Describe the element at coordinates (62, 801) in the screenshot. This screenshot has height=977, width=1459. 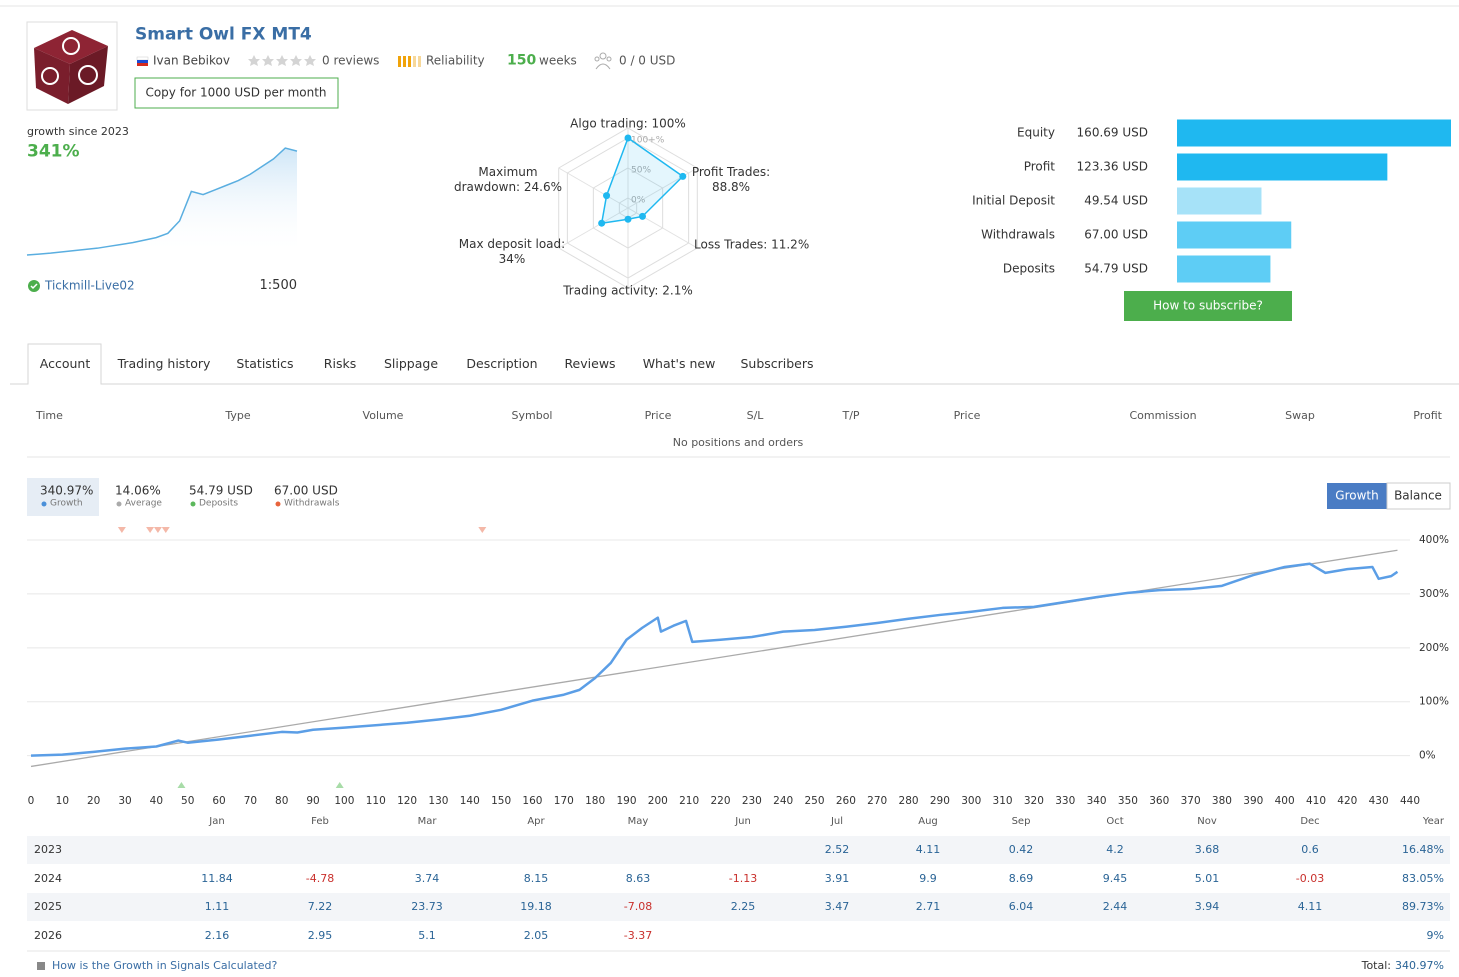
I see `x-tick-label: 10` at that location.